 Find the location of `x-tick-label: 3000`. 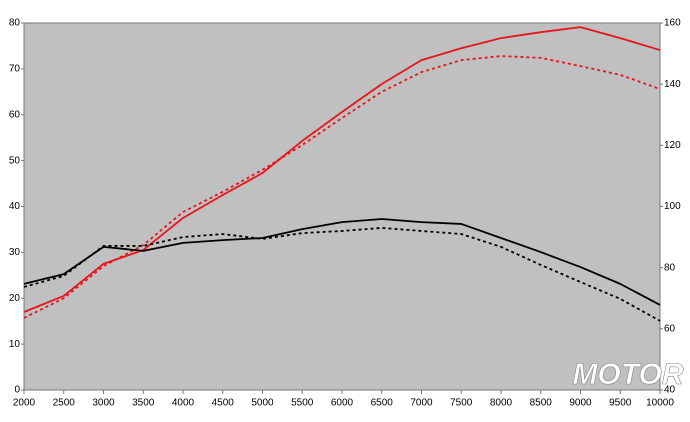

x-tick-label: 3000 is located at coordinates (103, 403).